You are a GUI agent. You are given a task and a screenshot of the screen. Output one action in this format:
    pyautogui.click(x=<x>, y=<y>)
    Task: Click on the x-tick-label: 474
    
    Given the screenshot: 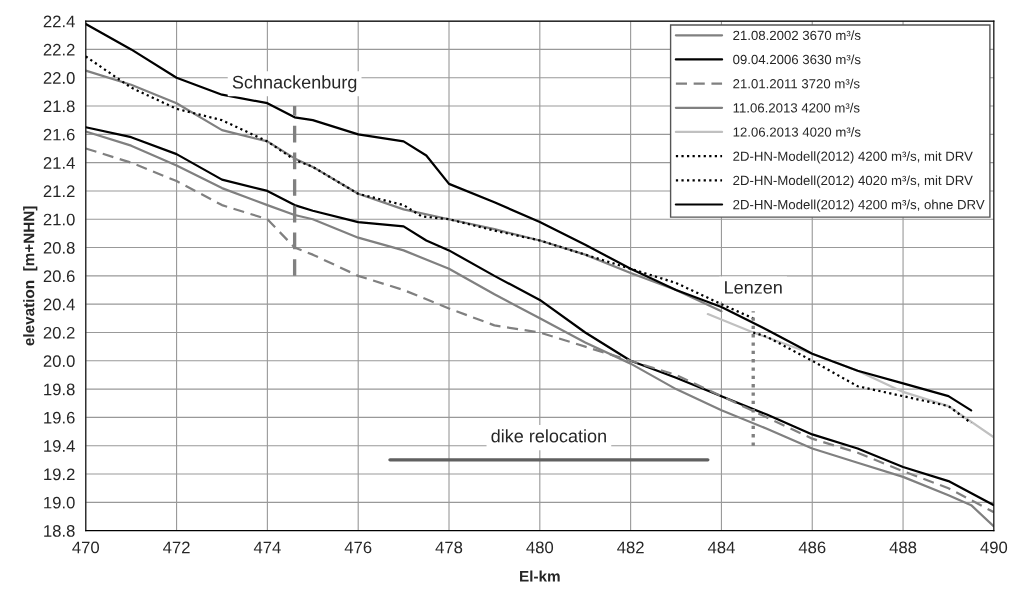 What is the action you would take?
    pyautogui.click(x=267, y=547)
    